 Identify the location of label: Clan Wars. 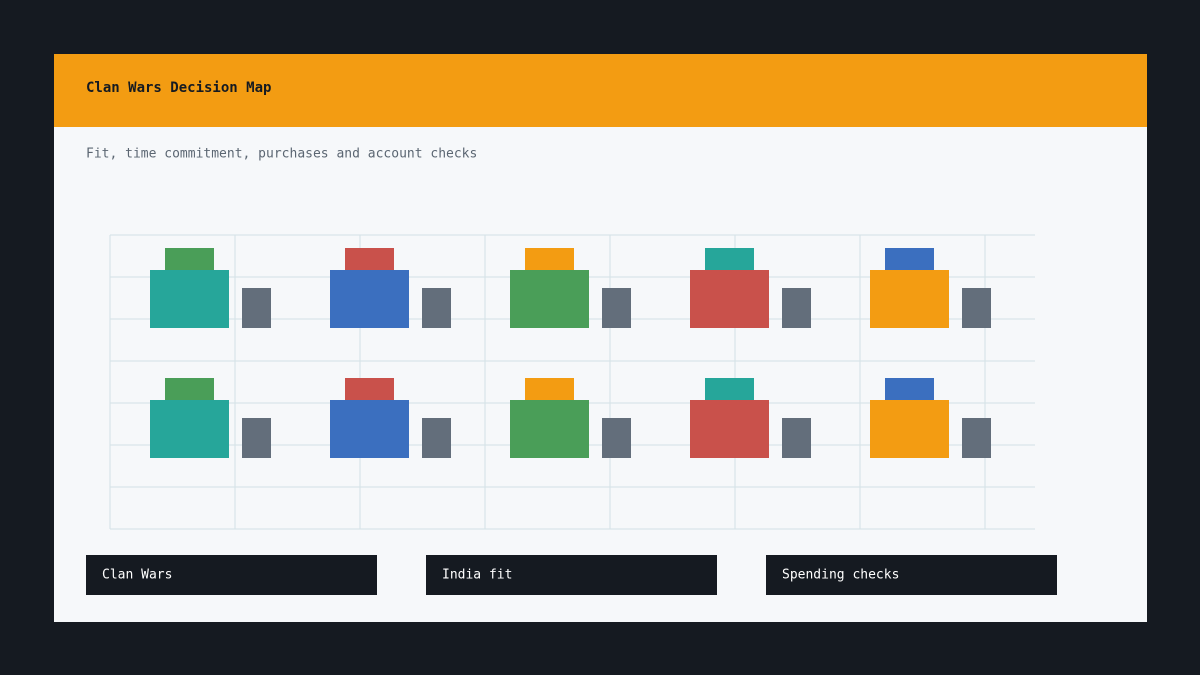
(137, 575).